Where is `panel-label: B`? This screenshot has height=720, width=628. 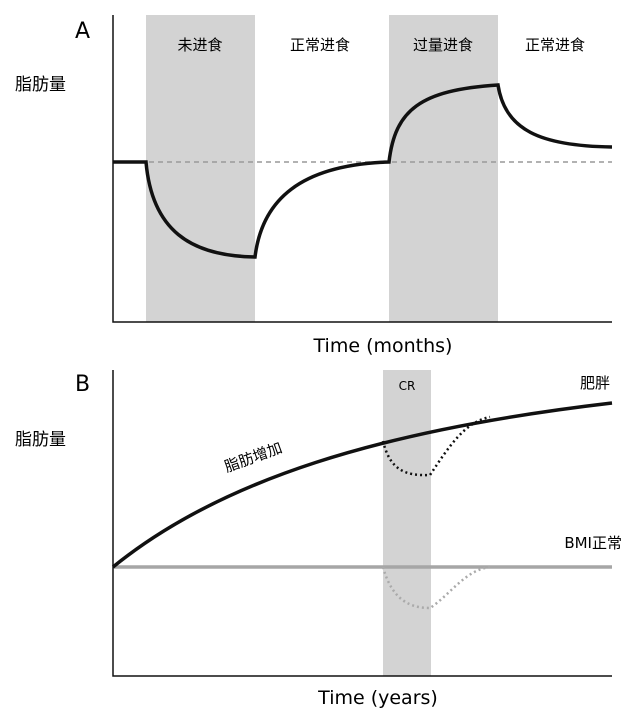
panel-label: B is located at coordinates (82, 384).